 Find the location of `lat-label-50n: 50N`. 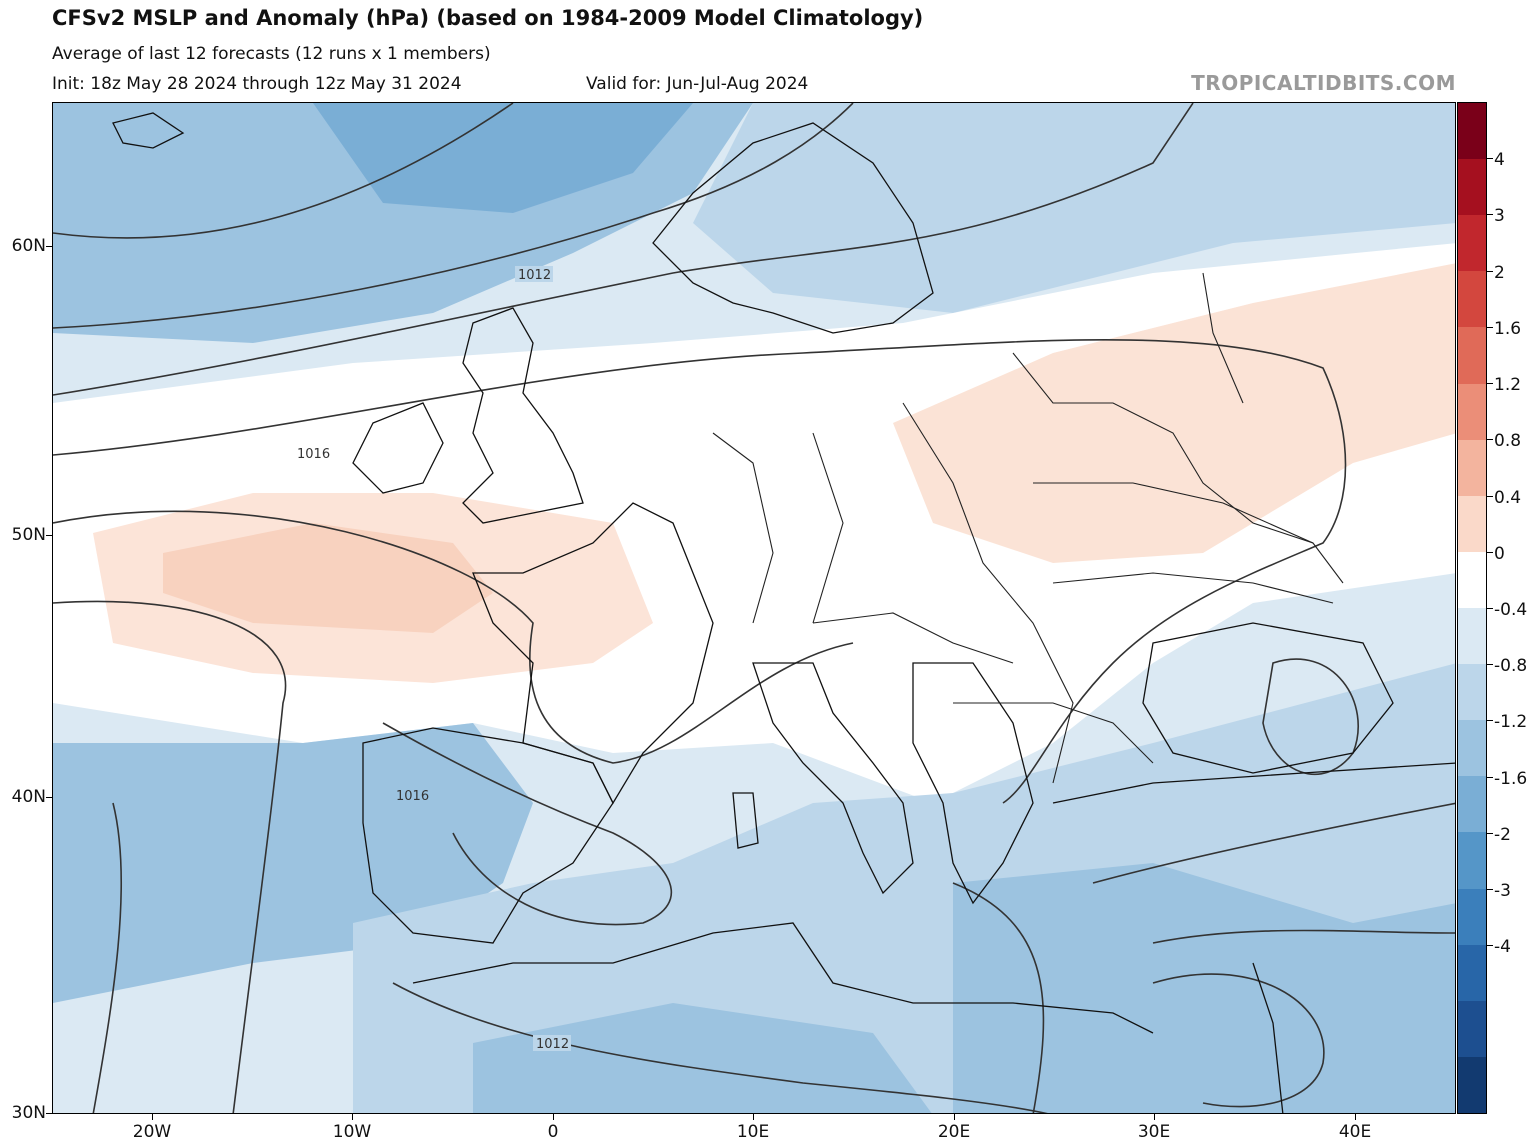

lat-label-50n: 50N is located at coordinates (28, 535).